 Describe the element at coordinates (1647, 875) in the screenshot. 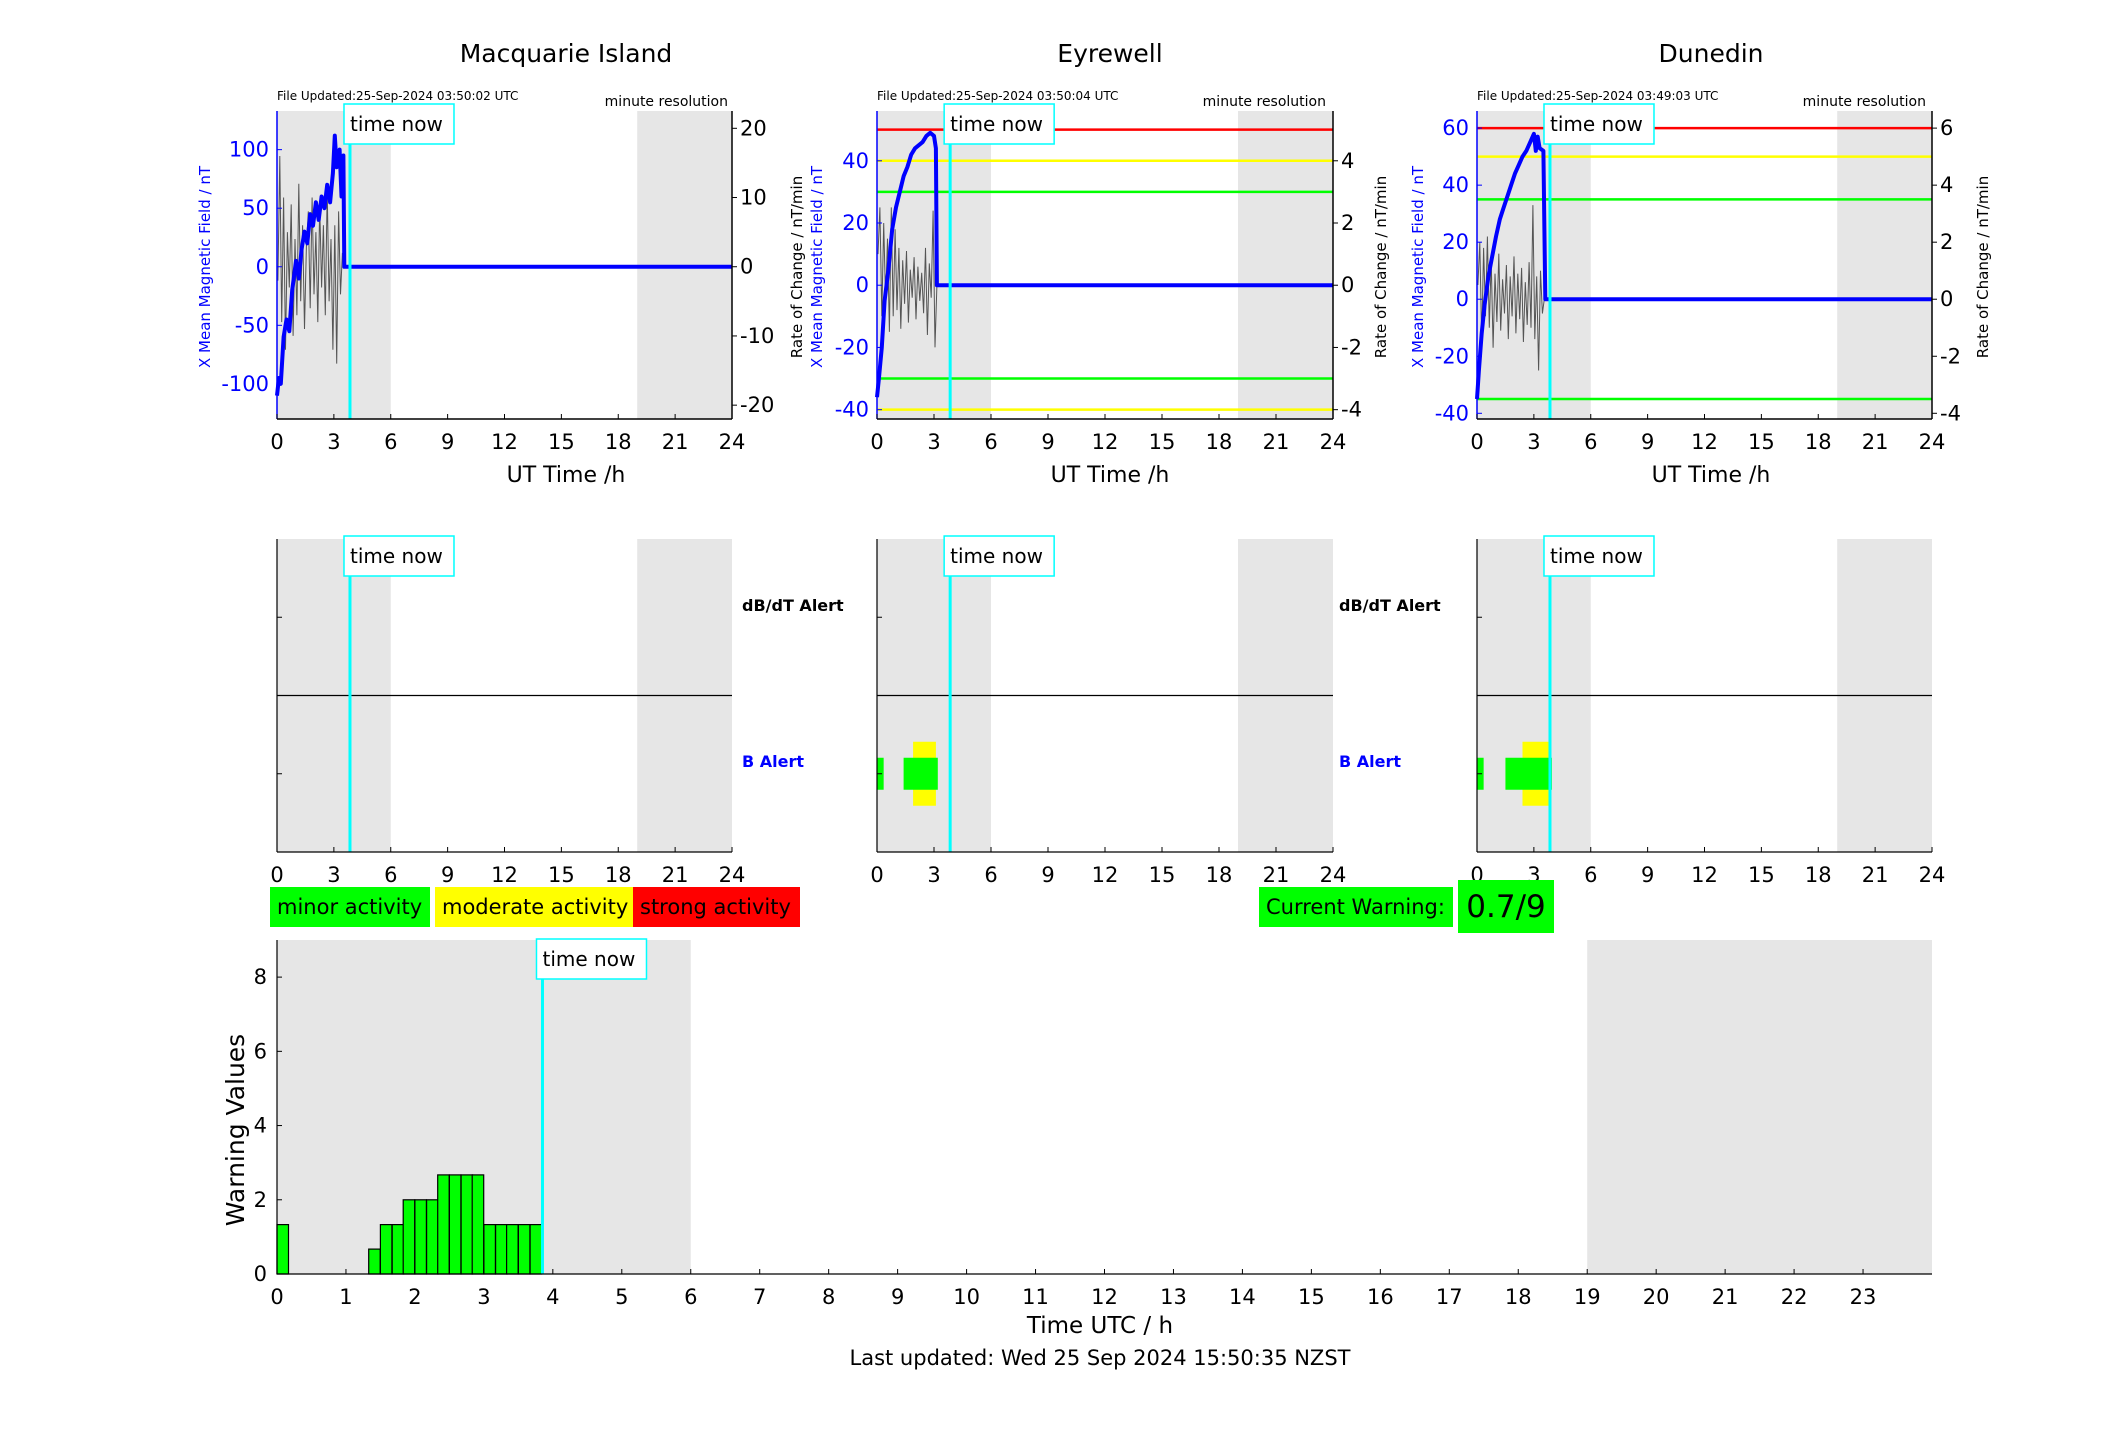

I see `x-tick-label-alert-dunedin-9: 9` at that location.